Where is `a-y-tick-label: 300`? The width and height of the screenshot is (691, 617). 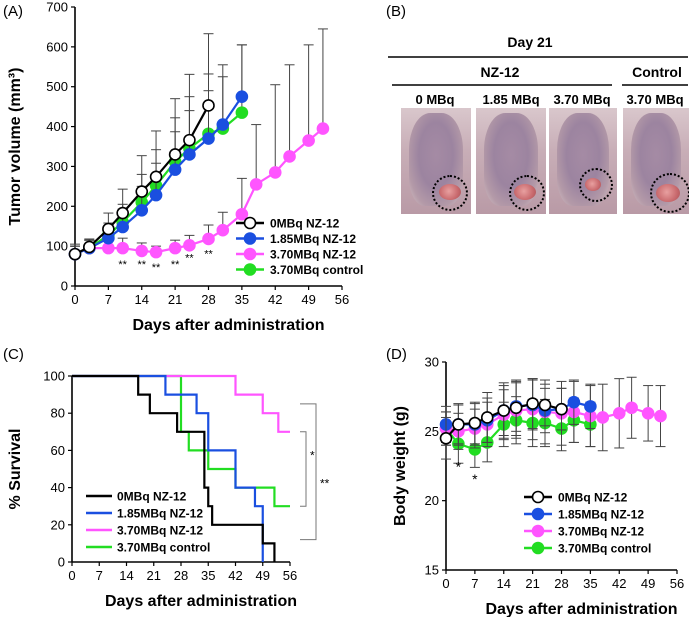
a-y-tick-label: 300 is located at coordinates (57, 166).